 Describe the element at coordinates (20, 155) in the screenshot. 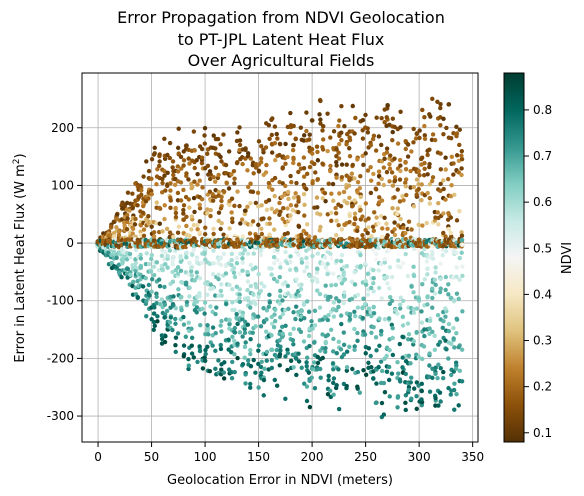

I see `y-axis-label-close: )` at that location.